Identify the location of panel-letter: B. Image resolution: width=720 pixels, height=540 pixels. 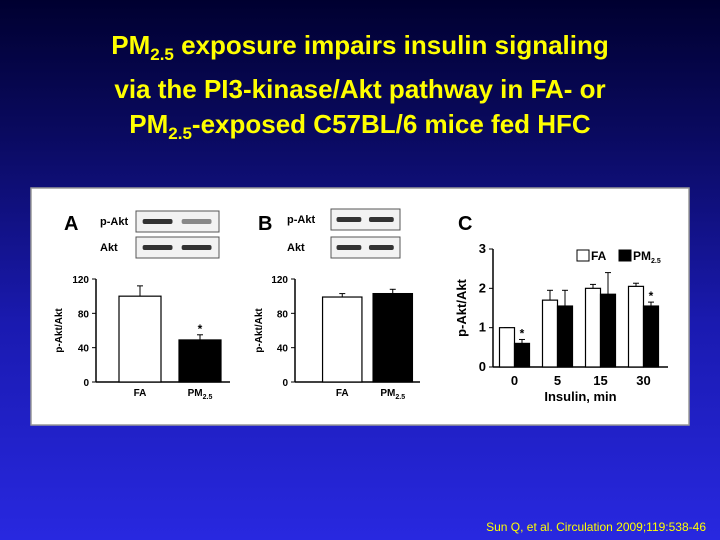
(265, 224).